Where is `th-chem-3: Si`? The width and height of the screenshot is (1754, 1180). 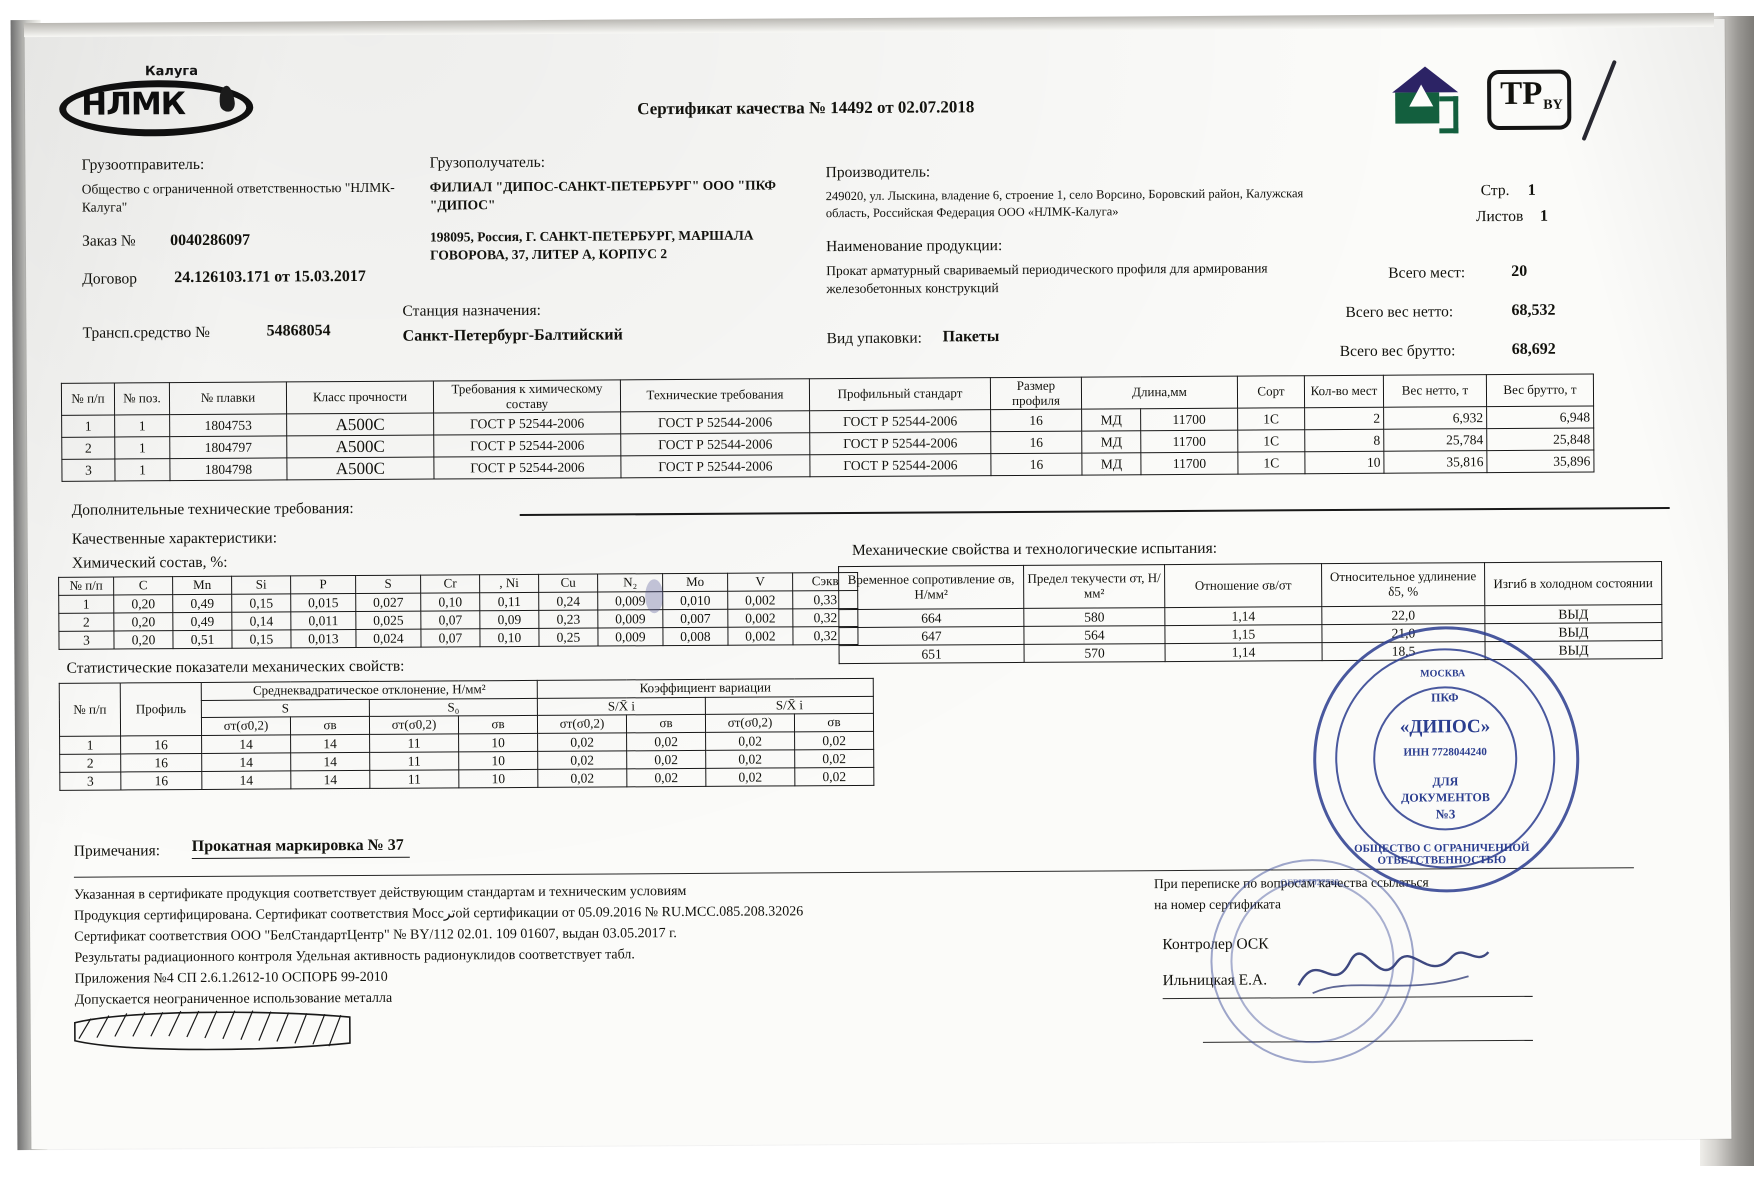
th-chem-3: Si is located at coordinates (261, 584).